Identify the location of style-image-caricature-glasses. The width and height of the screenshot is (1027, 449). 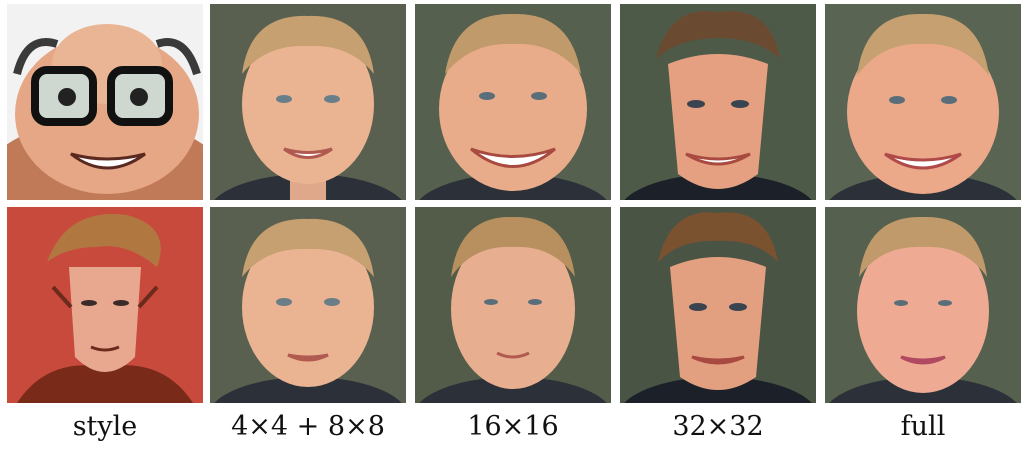
(105, 102).